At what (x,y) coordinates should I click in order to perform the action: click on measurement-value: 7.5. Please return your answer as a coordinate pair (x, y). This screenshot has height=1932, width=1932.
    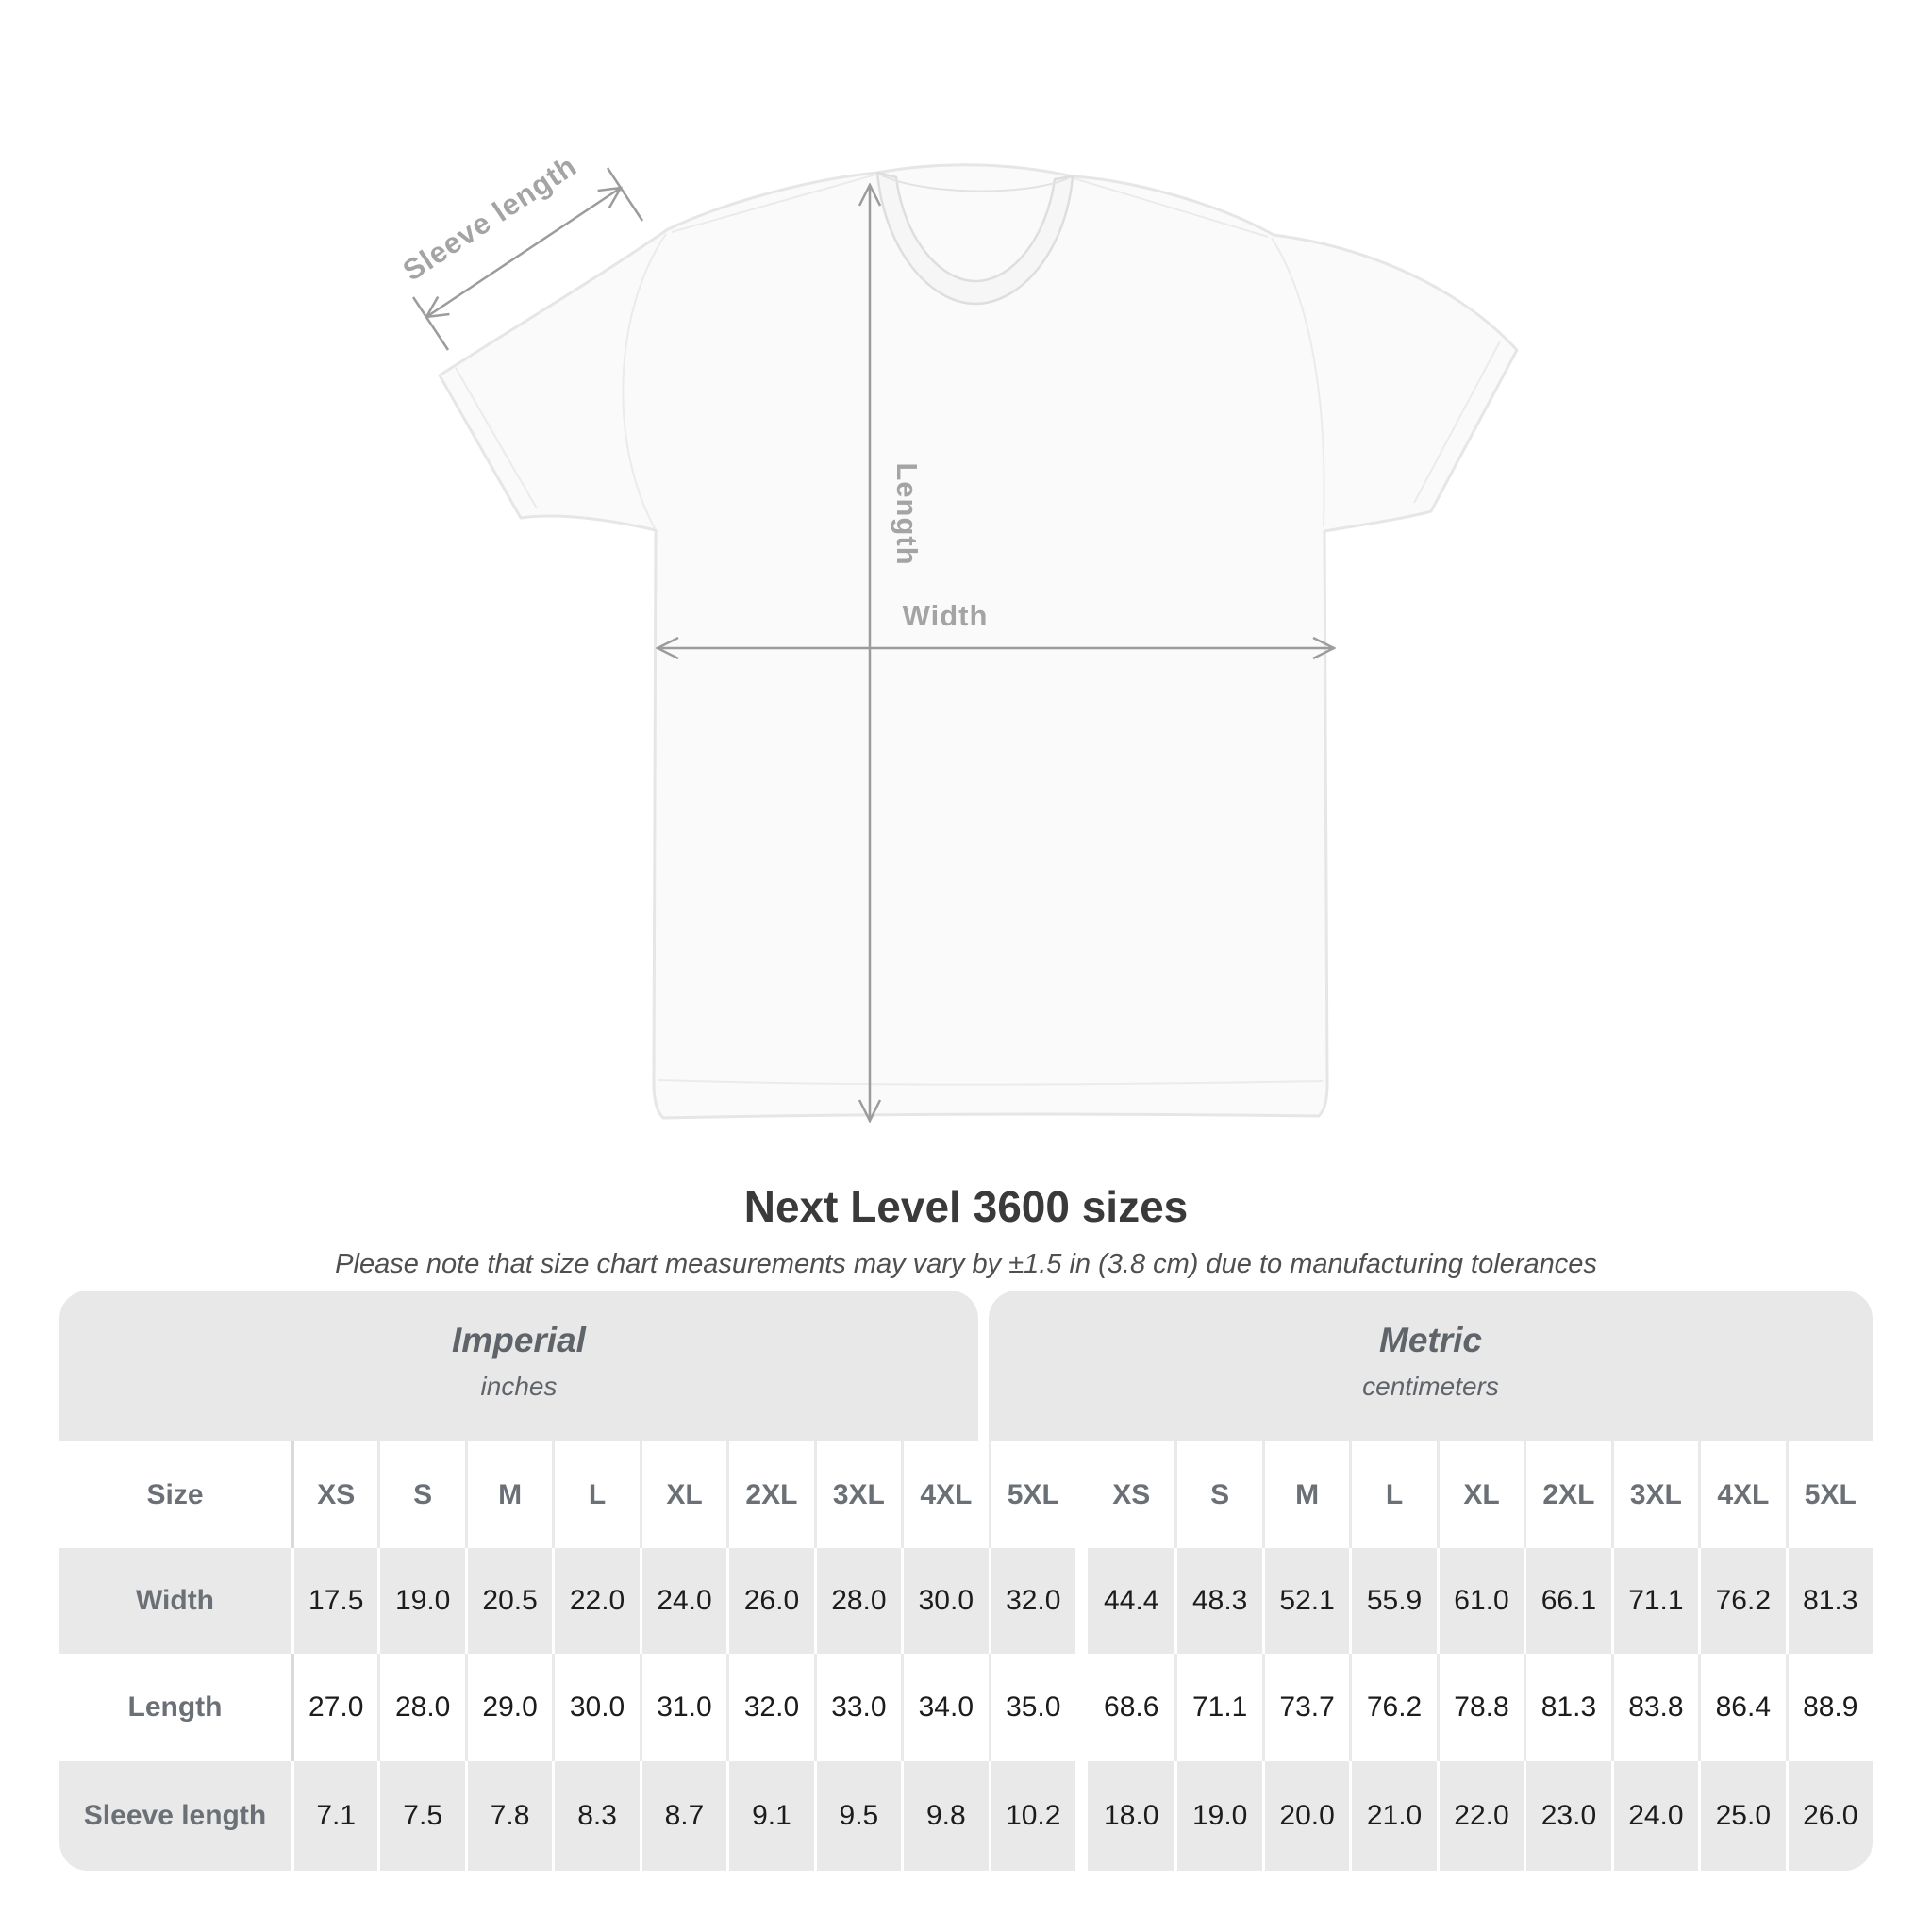
    Looking at the image, I should click on (421, 1816).